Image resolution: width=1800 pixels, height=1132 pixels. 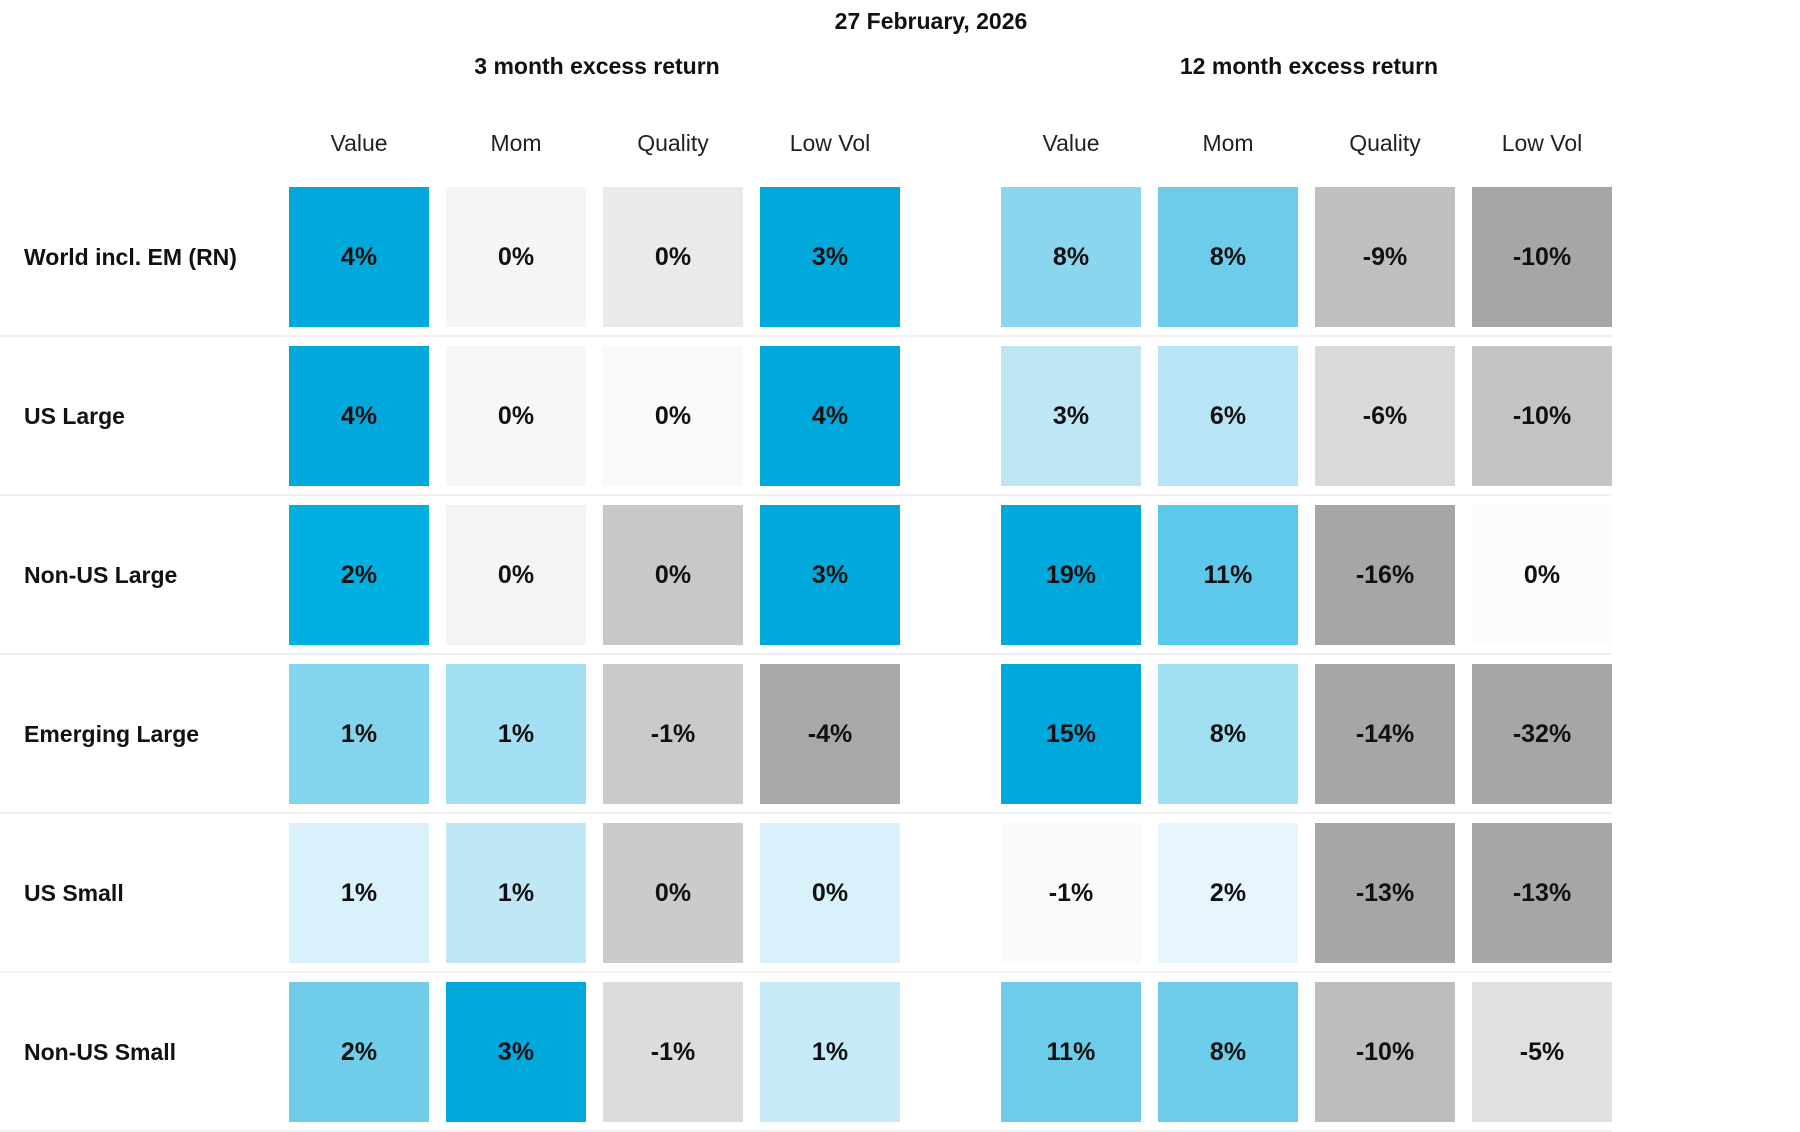 What do you see at coordinates (1071, 734) in the screenshot?
I see `heatmap-cell: 15%` at bounding box center [1071, 734].